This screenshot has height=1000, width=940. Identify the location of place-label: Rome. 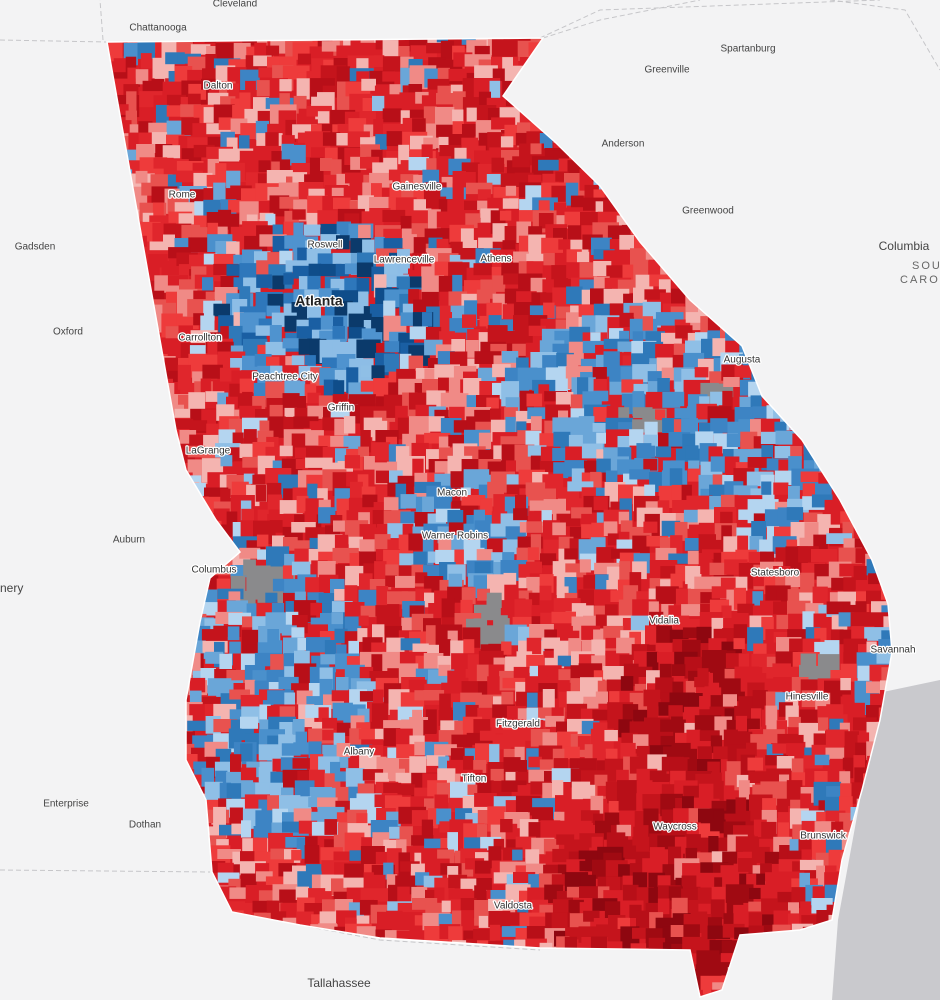
(182, 195).